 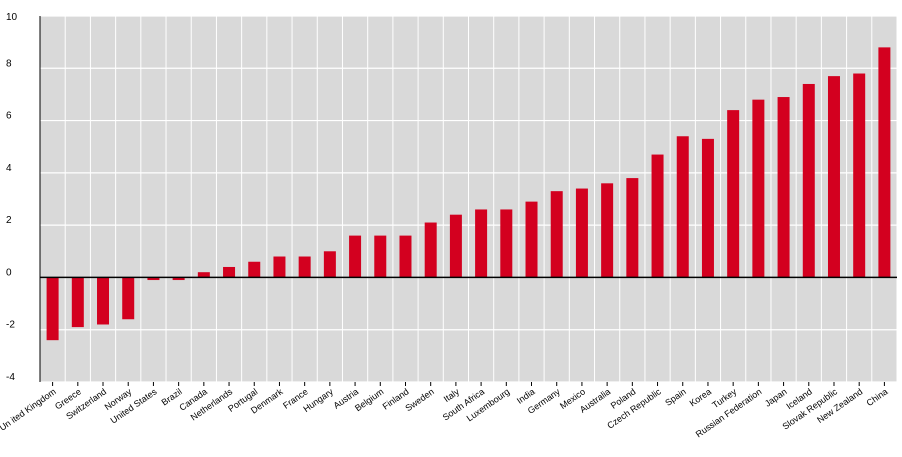 I want to click on x-tick-label: Spain, so click(x=675, y=396).